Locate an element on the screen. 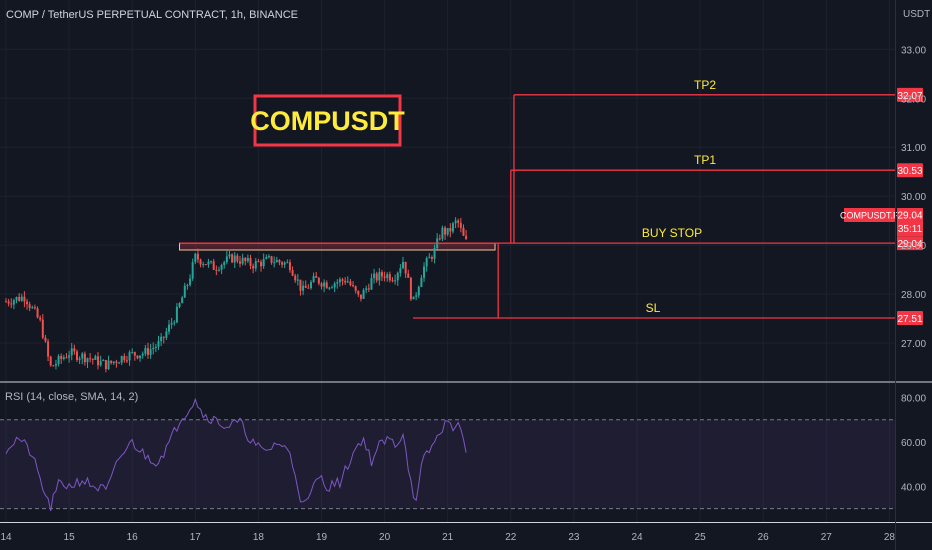  time-tick-label: 28 is located at coordinates (890, 537).